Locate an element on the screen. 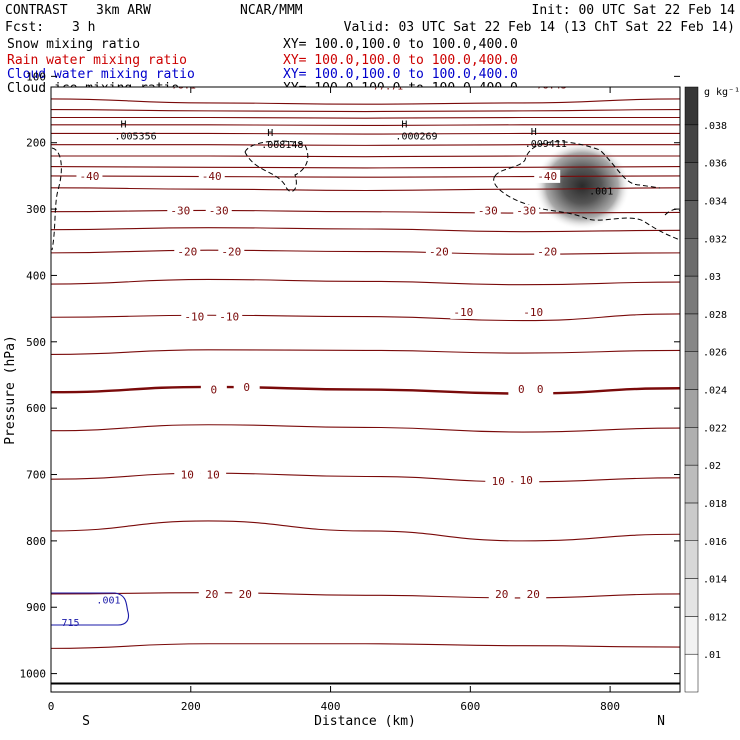 The width and height of the screenshot is (740, 740). colorbar-label: .02 is located at coordinates (712, 466).